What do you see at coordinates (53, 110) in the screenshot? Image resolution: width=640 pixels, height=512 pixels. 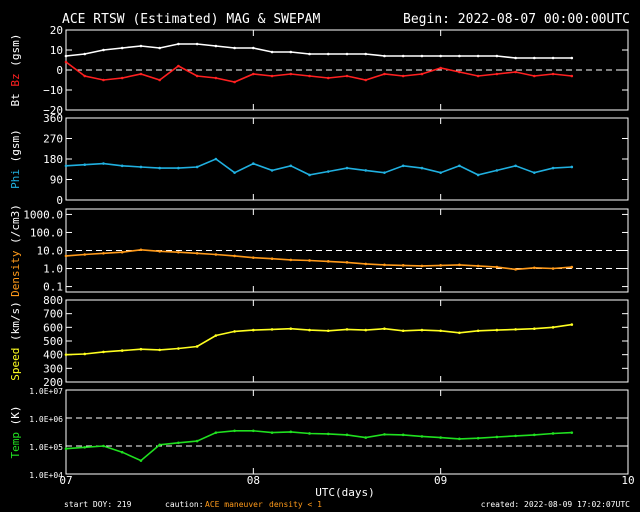 I see `y-tick-label-mag: −20` at bounding box center [53, 110].